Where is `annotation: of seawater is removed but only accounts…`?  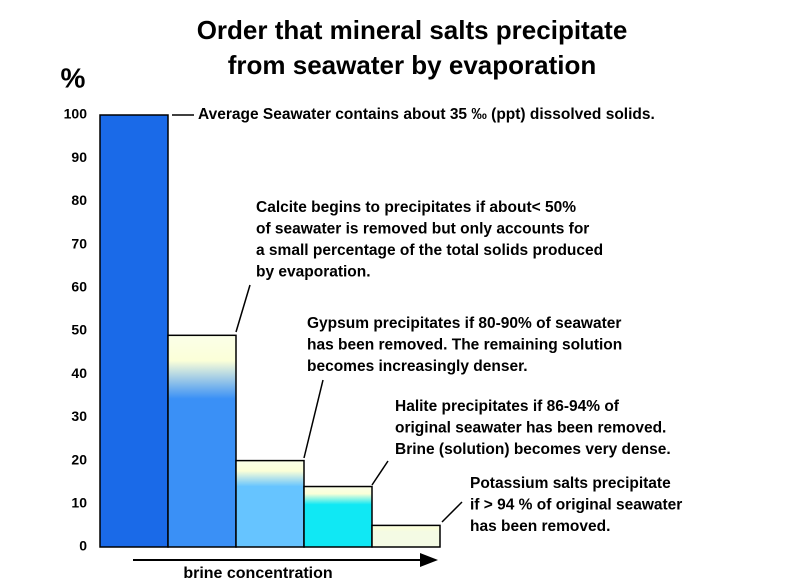 annotation: of seawater is removed but only accounts… is located at coordinates (422, 229).